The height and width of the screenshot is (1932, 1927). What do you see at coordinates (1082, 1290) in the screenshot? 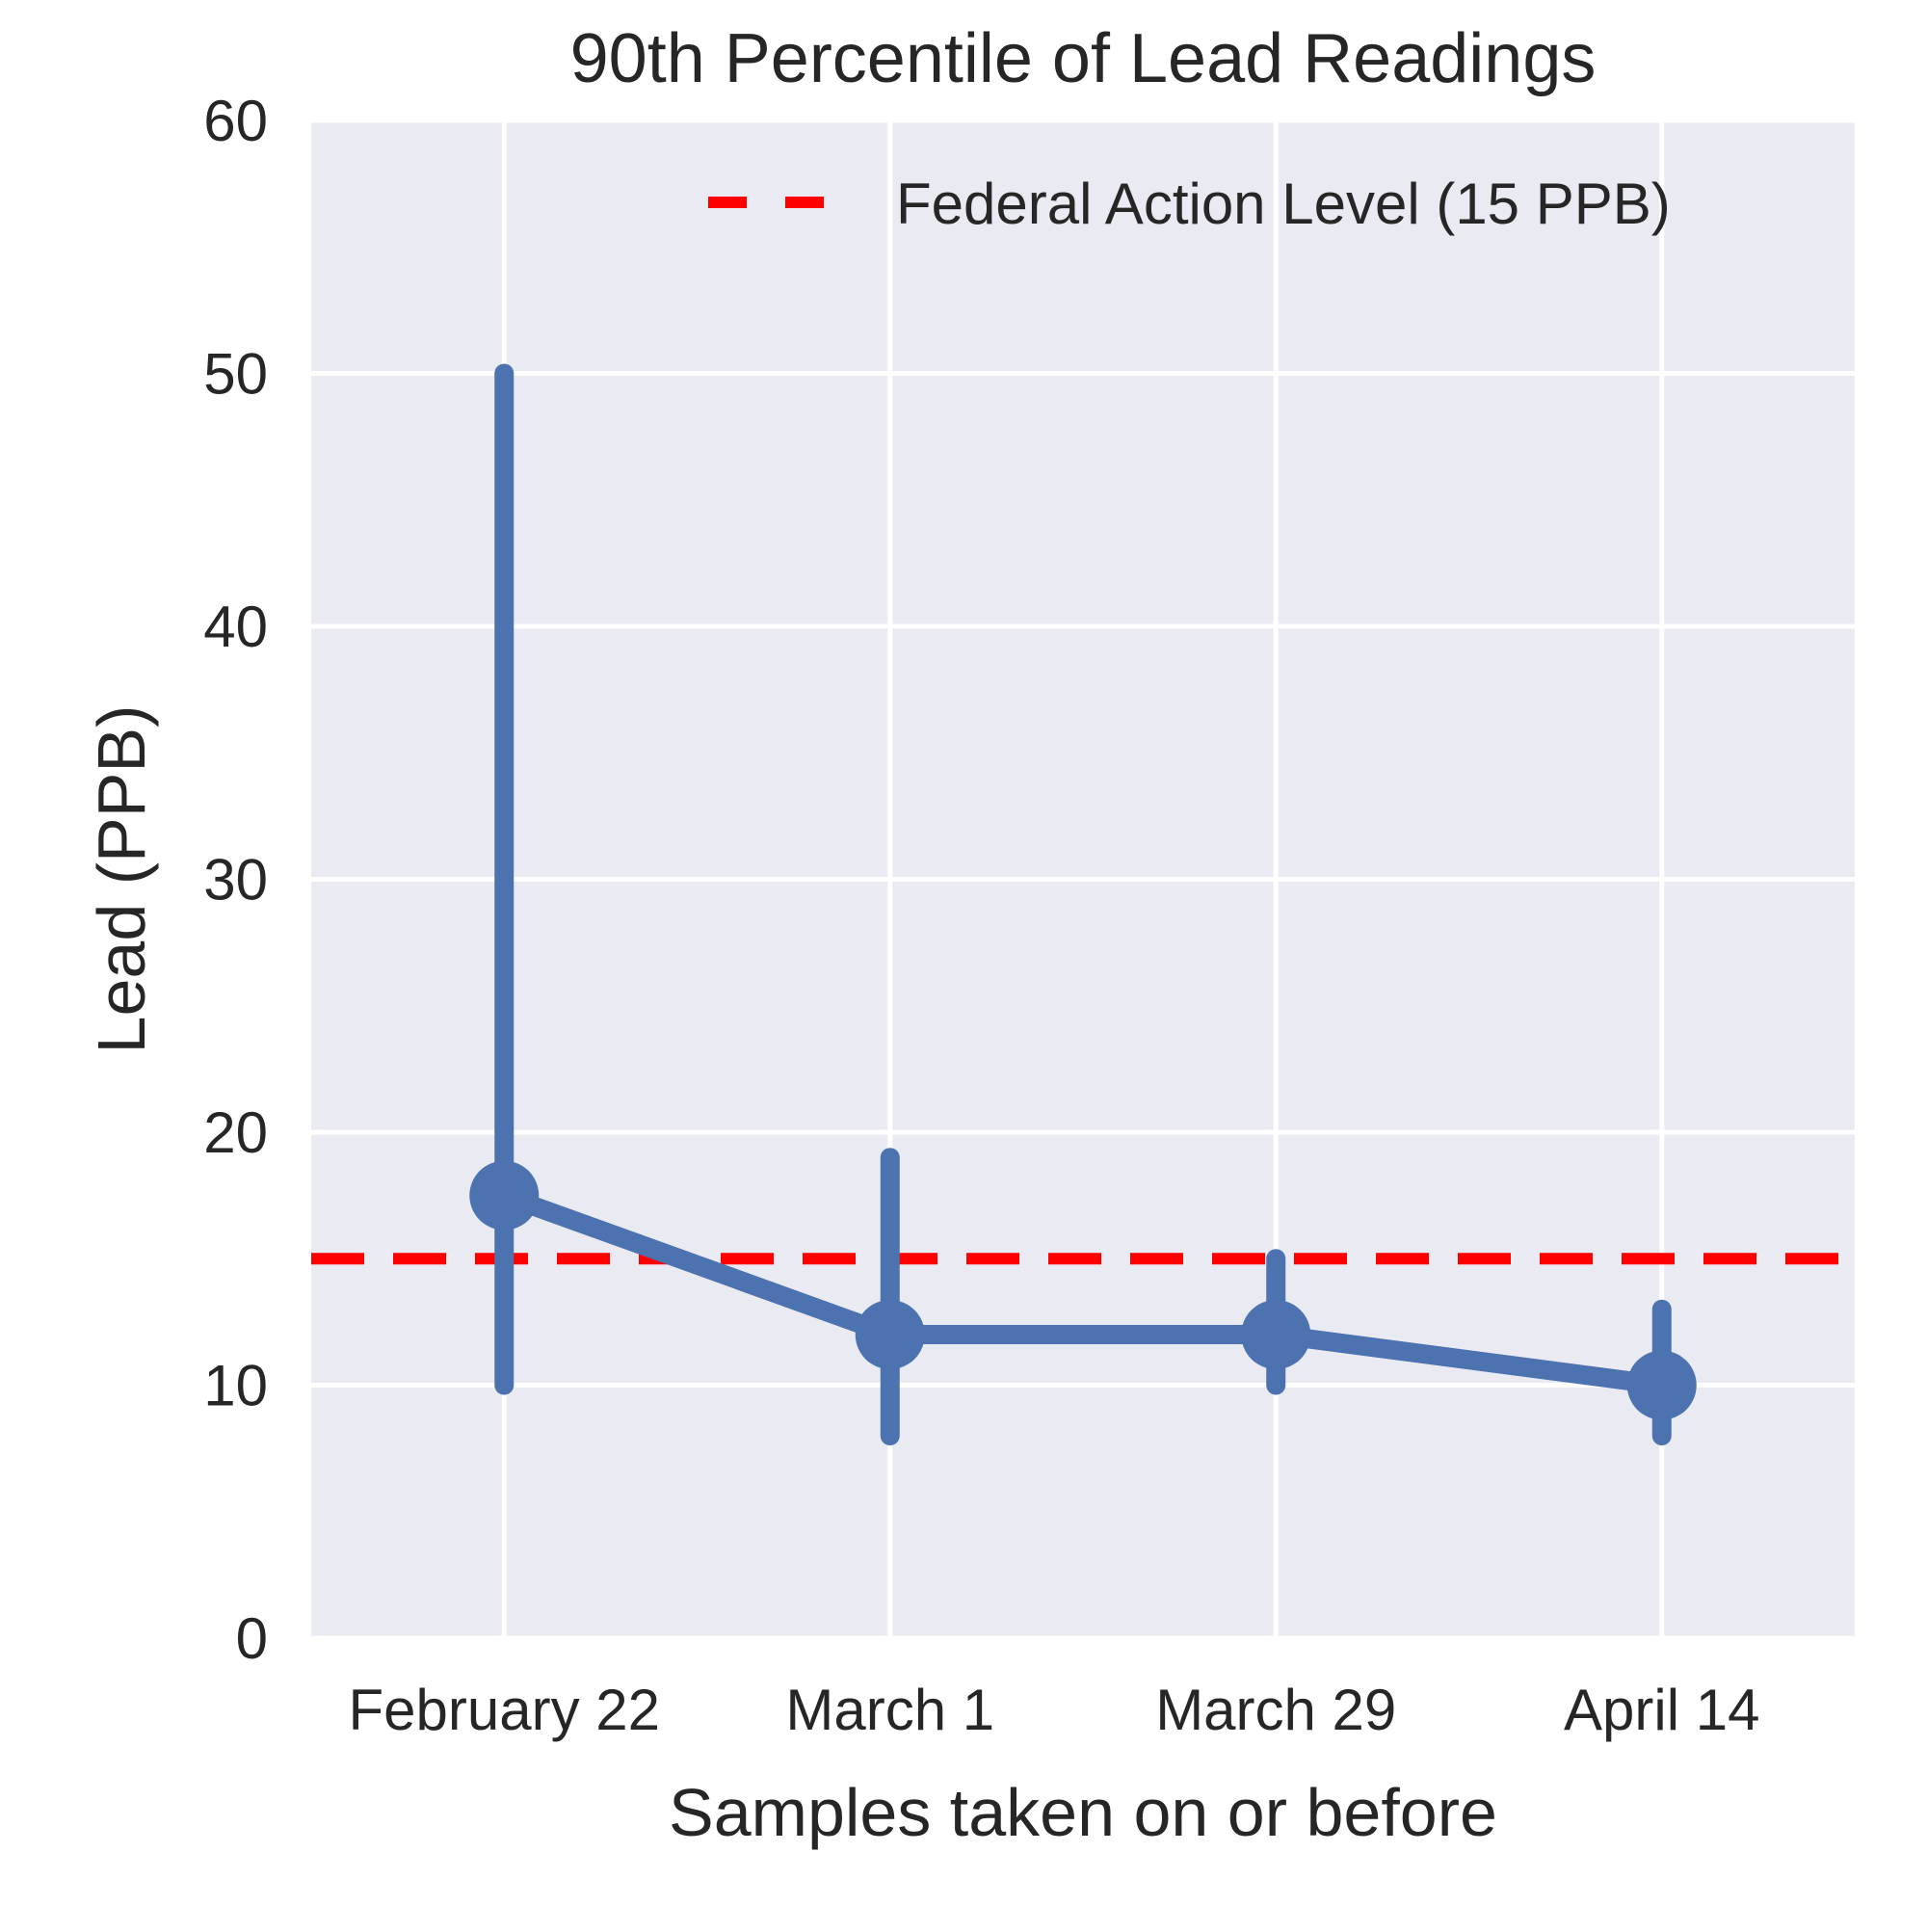
I see `series-line` at bounding box center [1082, 1290].